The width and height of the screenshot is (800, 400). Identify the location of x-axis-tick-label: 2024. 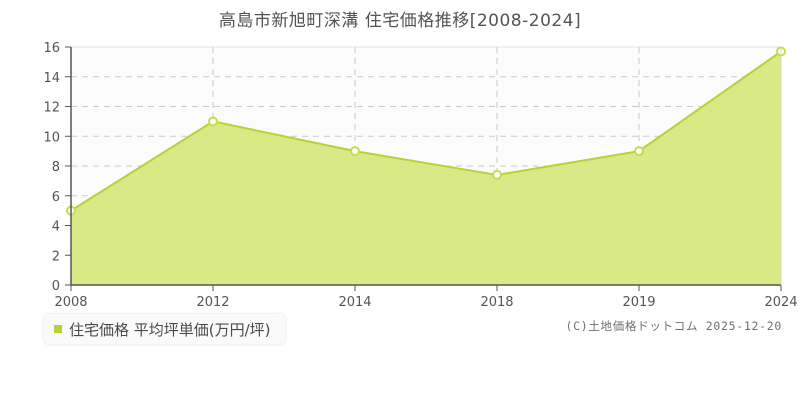
(780, 302).